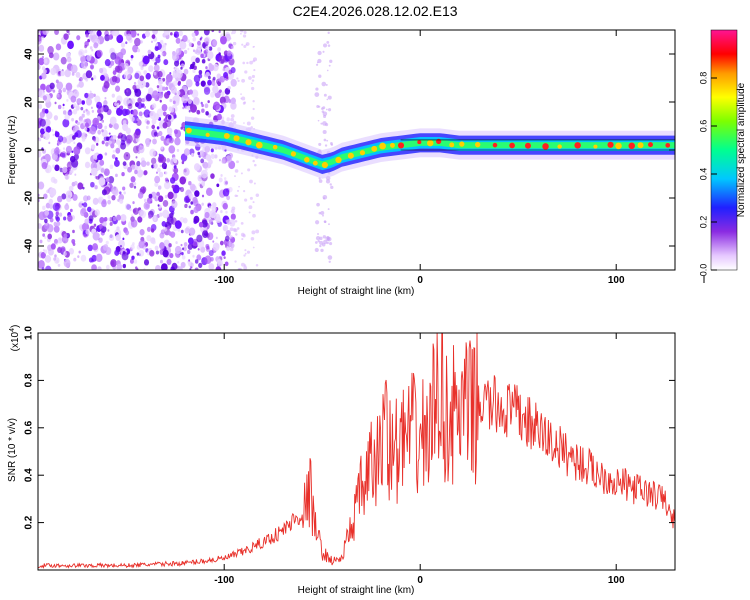  Describe the element at coordinates (29, 427) in the screenshot. I see `y-tick-label: 0.6` at that location.